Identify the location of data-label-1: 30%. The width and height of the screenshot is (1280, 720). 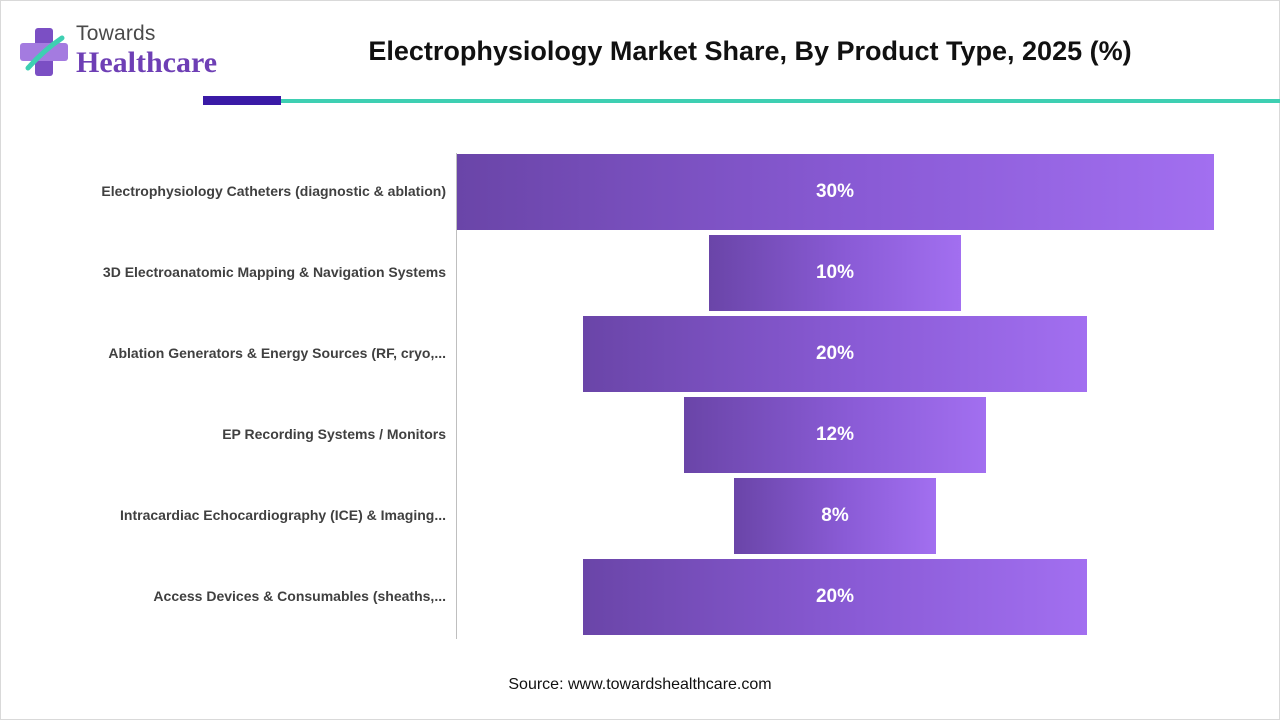
(835, 191).